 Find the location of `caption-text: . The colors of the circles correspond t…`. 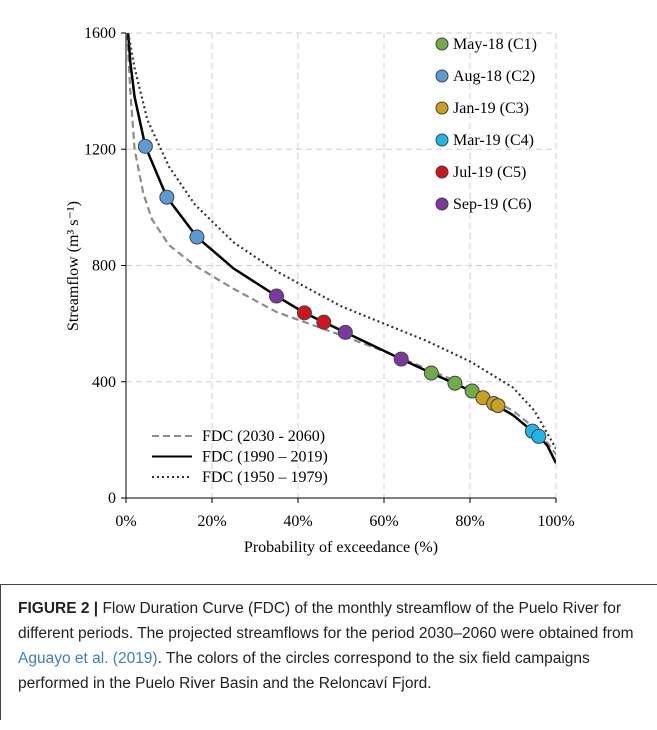

caption-text: . The colors of the circles correspond t… is located at coordinates (304, 671).